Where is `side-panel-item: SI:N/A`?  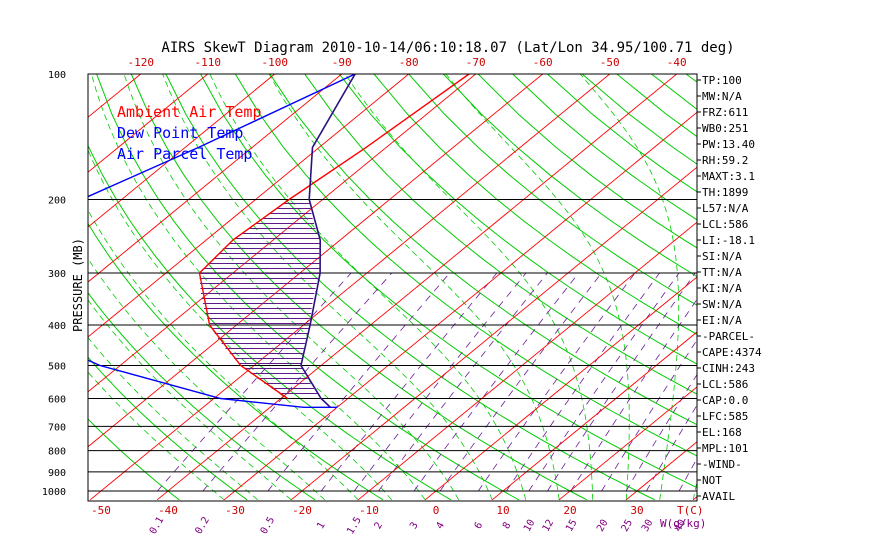 side-panel-item: SI:N/A is located at coordinates (722, 256).